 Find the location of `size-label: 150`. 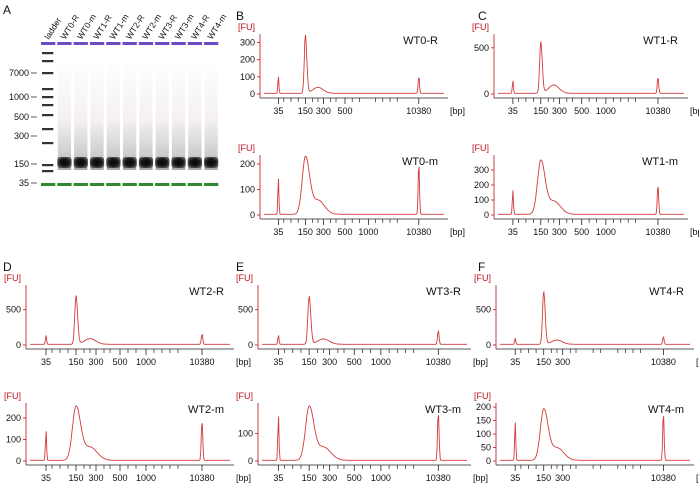

size-label: 150 is located at coordinates (21, 164).